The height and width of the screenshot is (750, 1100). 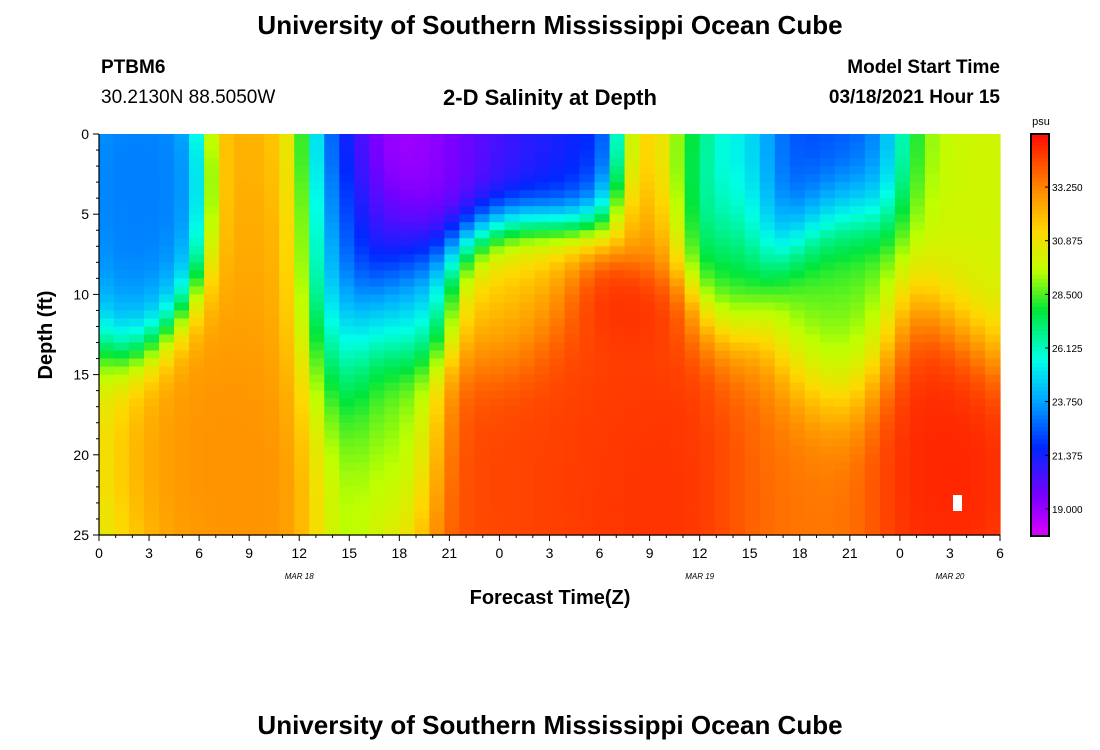 What do you see at coordinates (450, 553) in the screenshot?
I see `x-tick-label: 21` at bounding box center [450, 553].